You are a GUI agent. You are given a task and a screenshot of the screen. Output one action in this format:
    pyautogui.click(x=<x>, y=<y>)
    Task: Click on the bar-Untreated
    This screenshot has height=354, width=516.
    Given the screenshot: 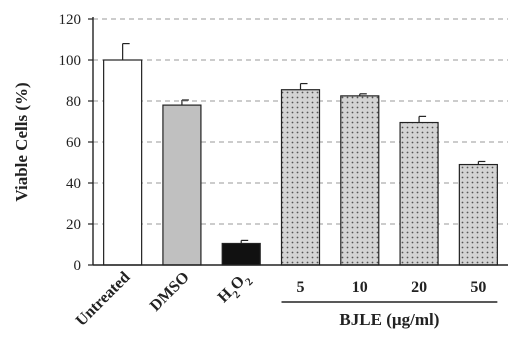 What is the action you would take?
    pyautogui.click(x=123, y=162)
    